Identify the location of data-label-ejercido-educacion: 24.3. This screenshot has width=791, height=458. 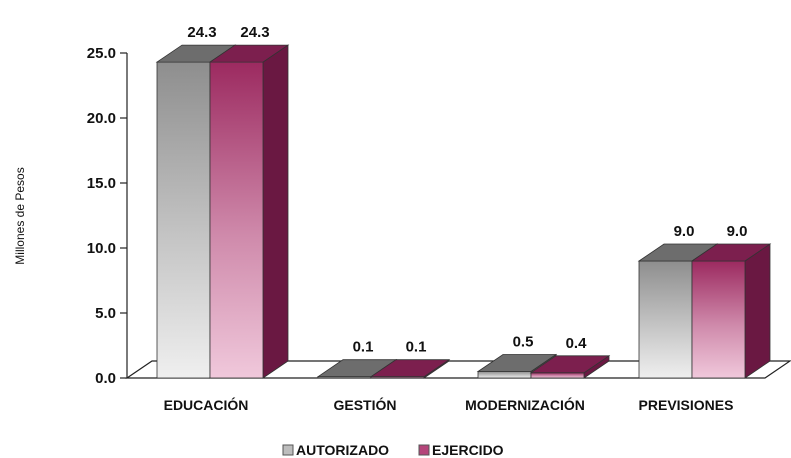
(254, 32).